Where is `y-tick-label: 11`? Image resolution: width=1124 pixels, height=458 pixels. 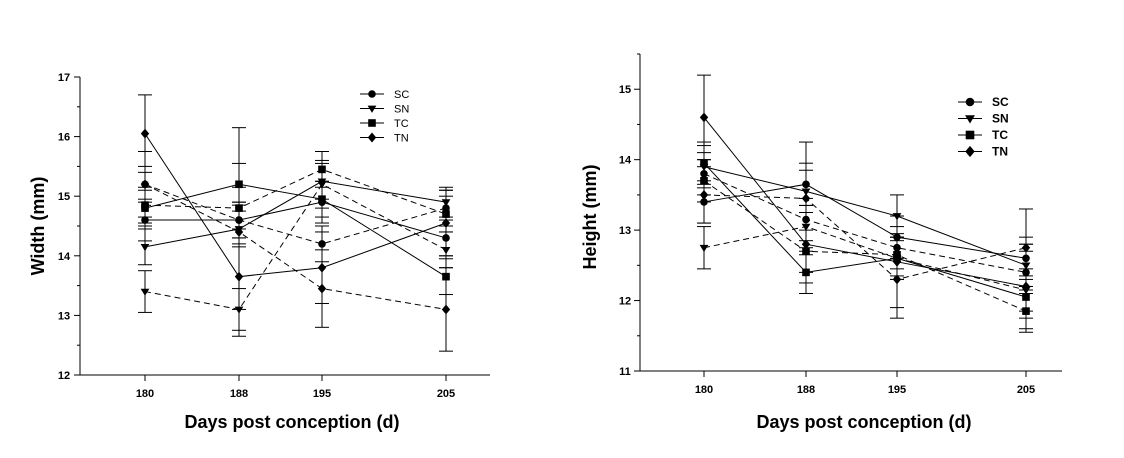
y-tick-label: 11 is located at coordinates (625, 372).